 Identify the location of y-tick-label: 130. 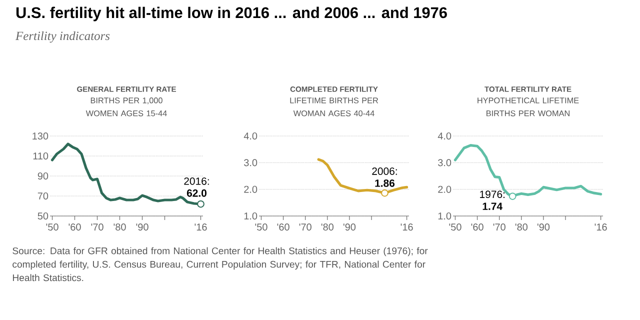
(40, 136).